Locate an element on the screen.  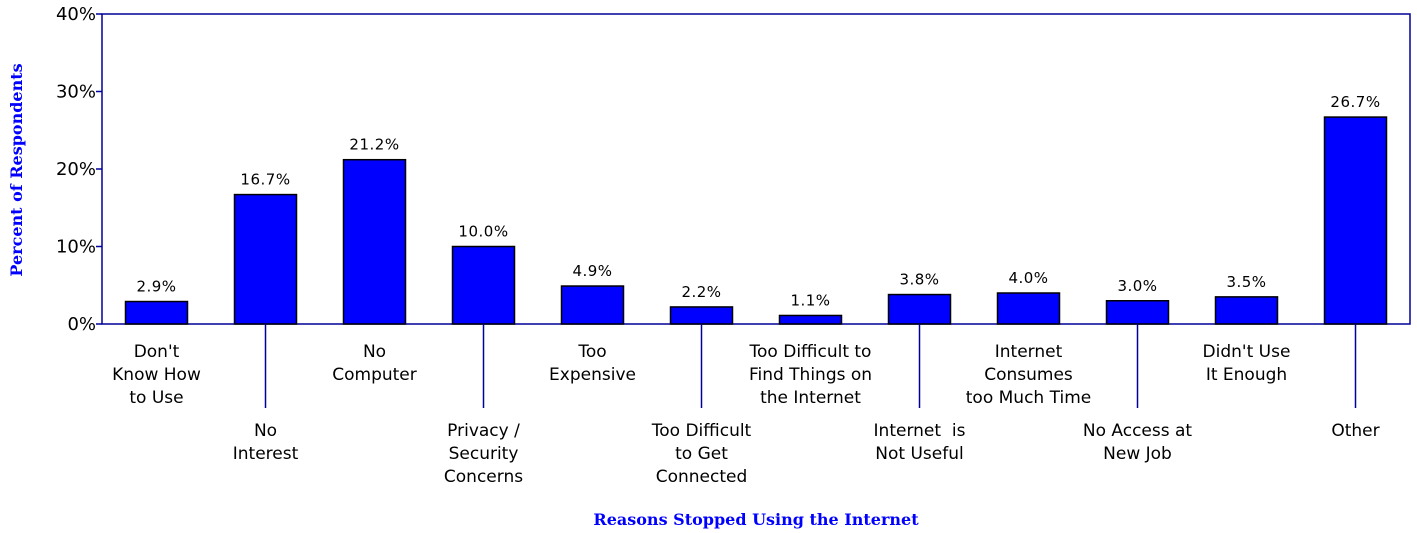
data-label: 3.0% is located at coordinates (1137, 286).